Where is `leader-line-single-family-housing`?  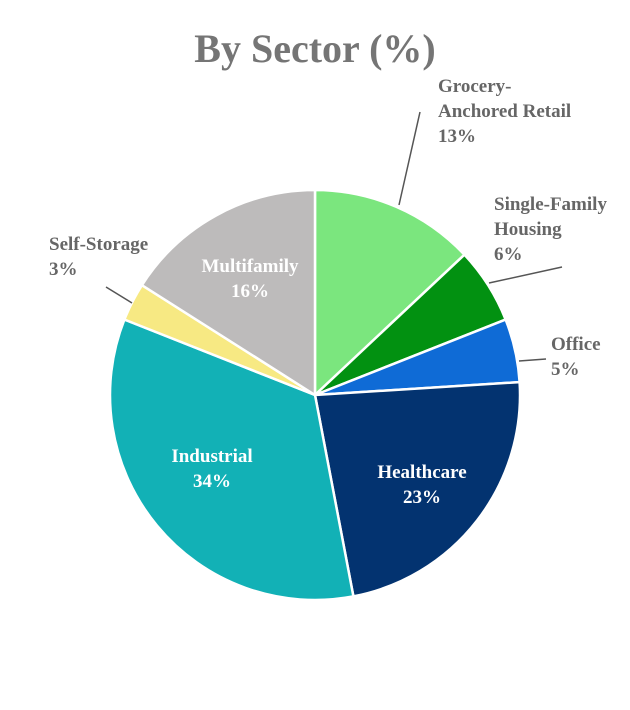 leader-line-single-family-housing is located at coordinates (525, 275).